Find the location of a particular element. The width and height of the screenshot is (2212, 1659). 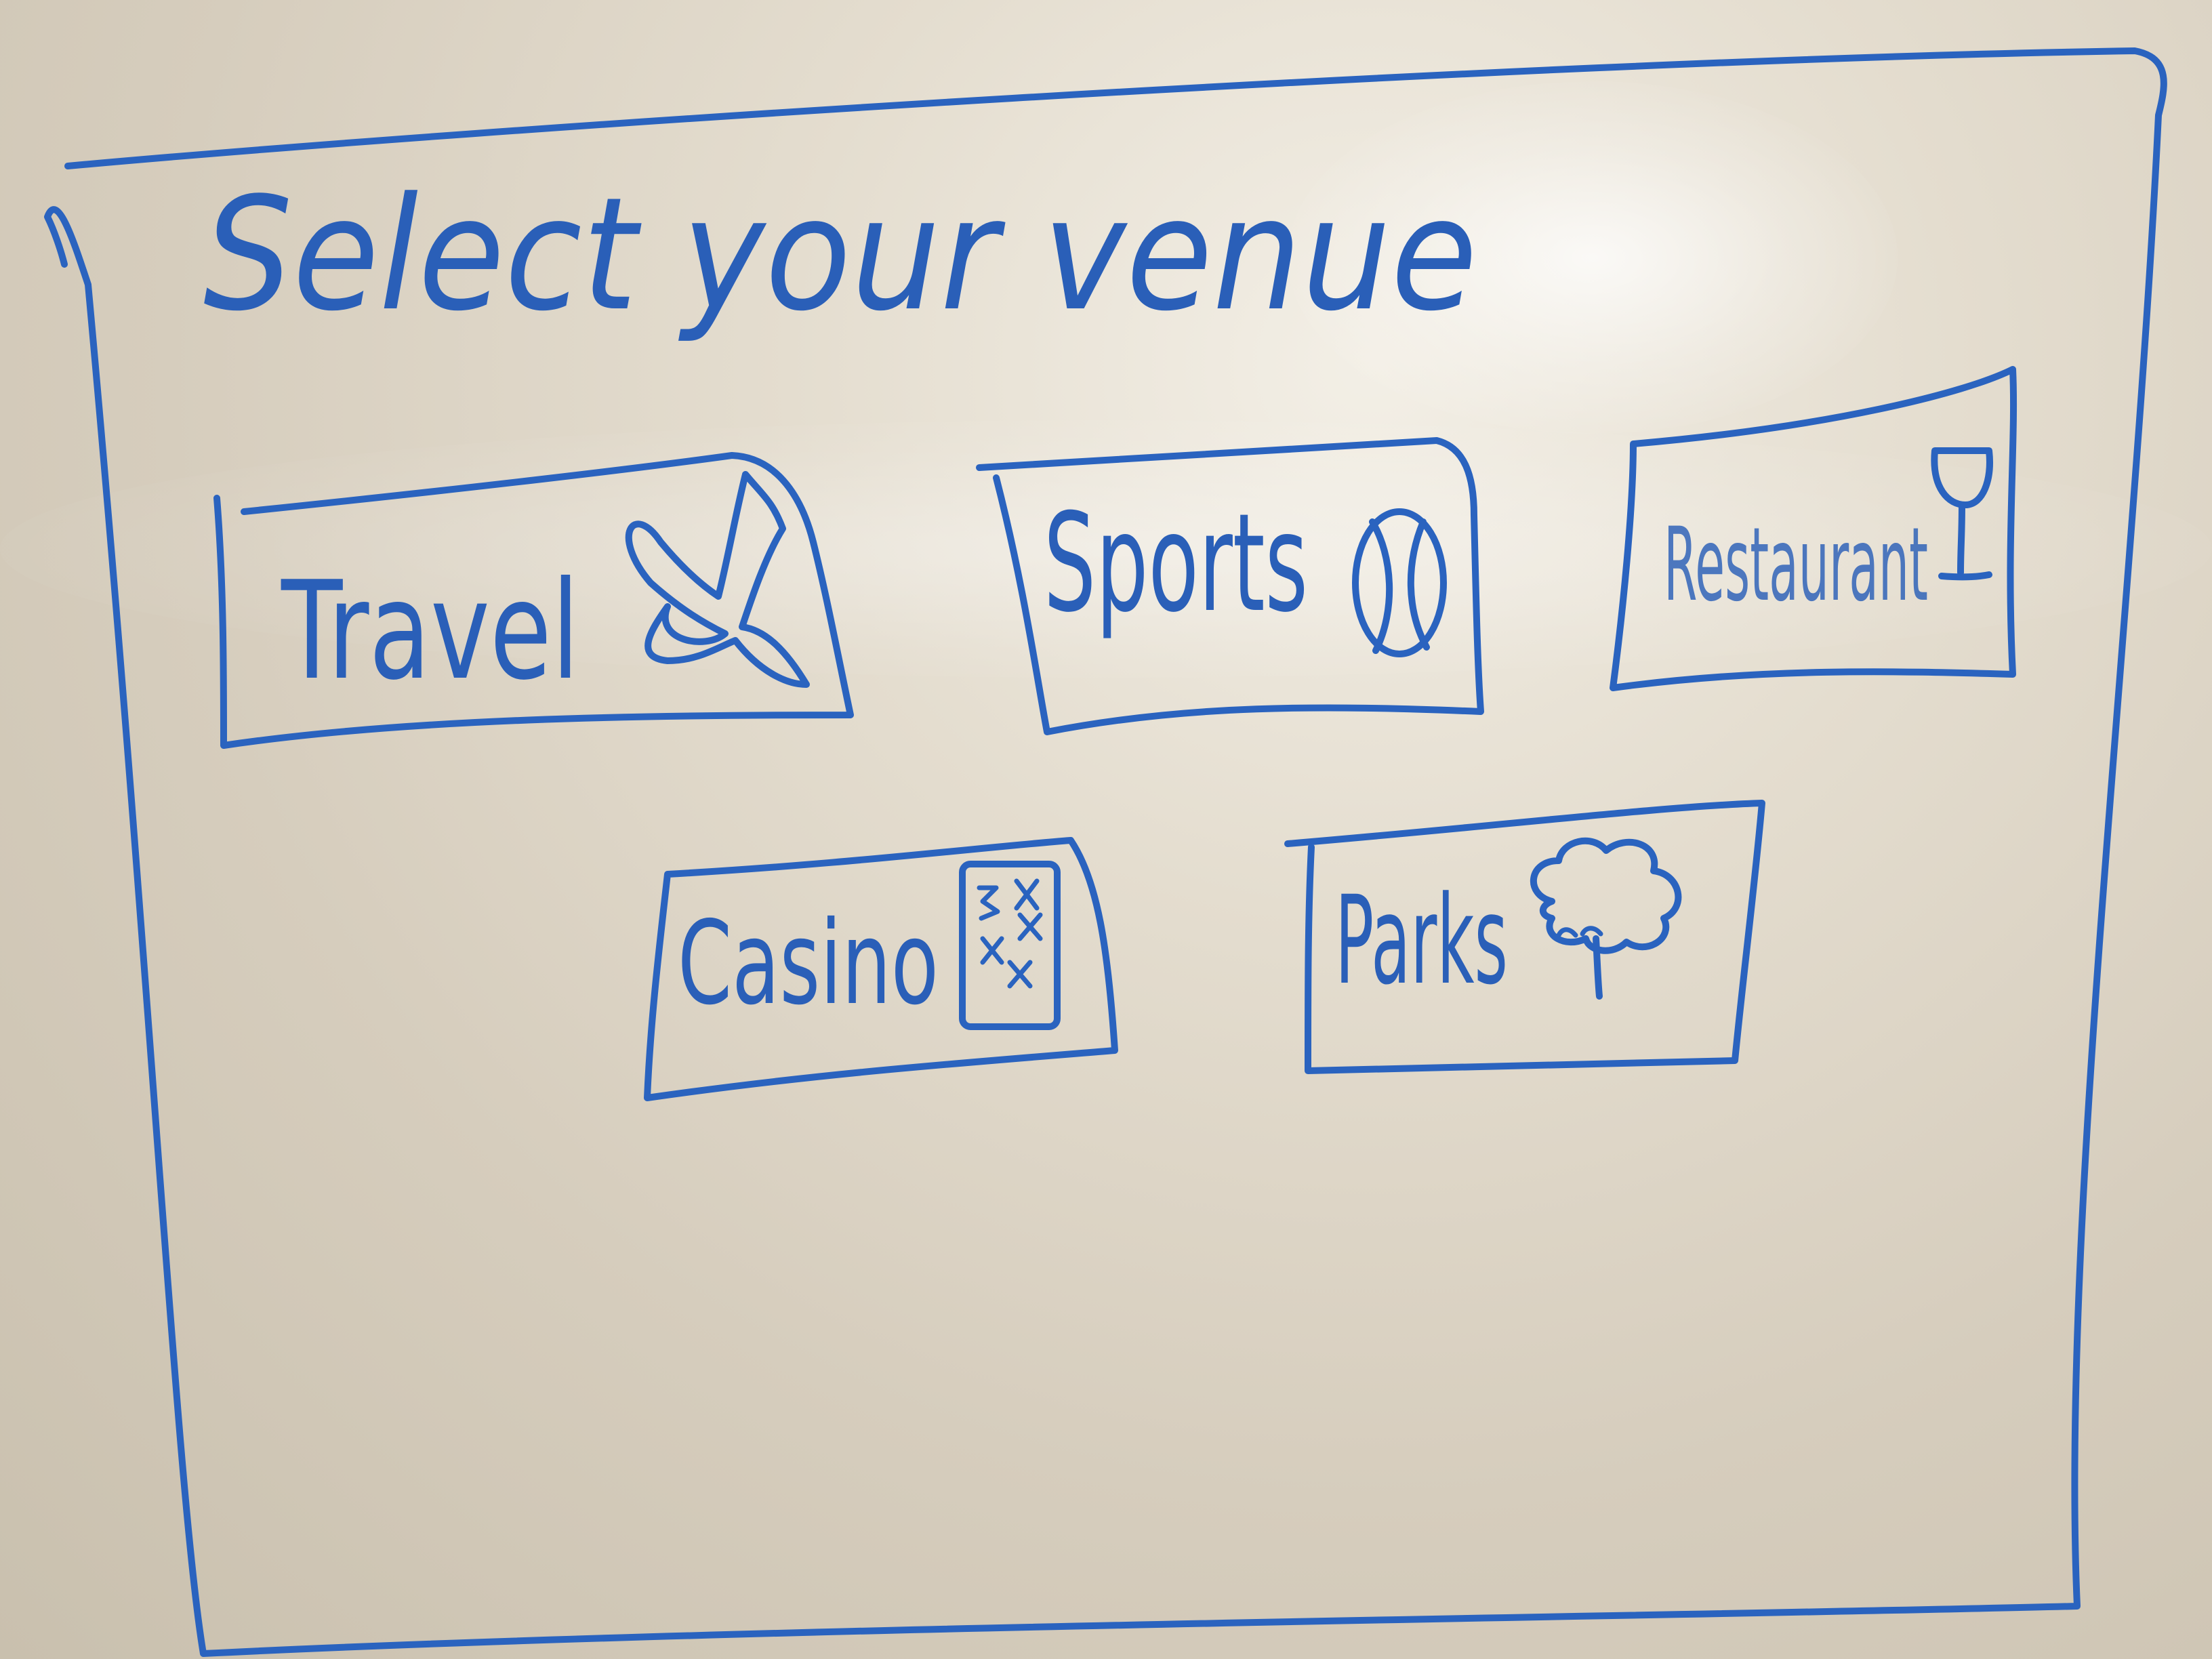

venue-card-sports: Sports is located at coordinates (1230, 586).